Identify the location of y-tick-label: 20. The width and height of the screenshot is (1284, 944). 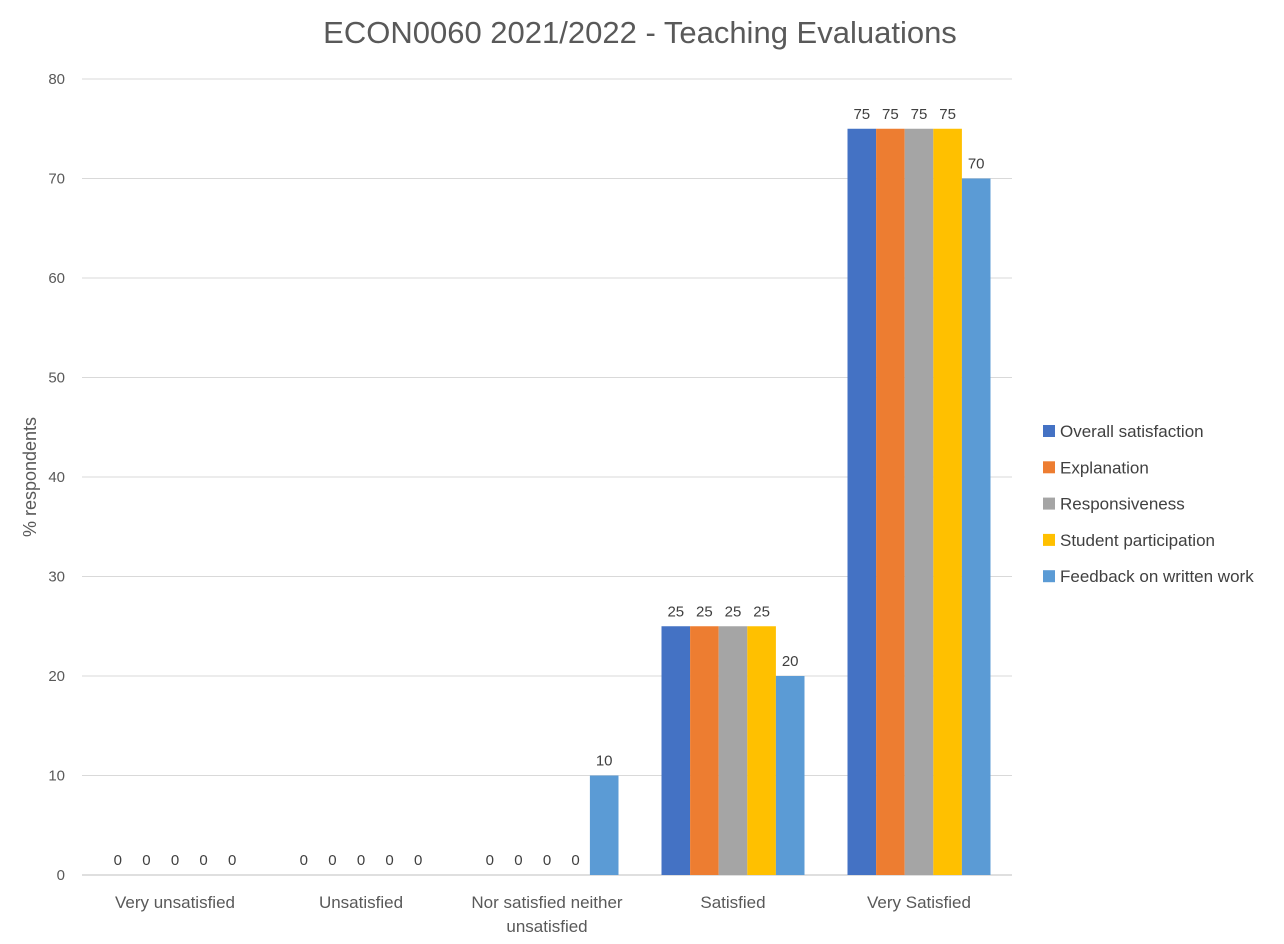
(56, 676).